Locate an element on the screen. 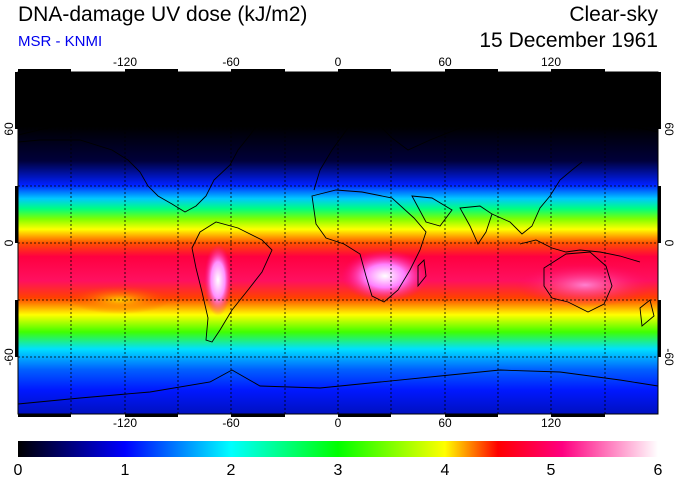 Image resolution: width=678 pixels, height=480 pixels. lat-label-right: 60 is located at coordinates (669, 129).